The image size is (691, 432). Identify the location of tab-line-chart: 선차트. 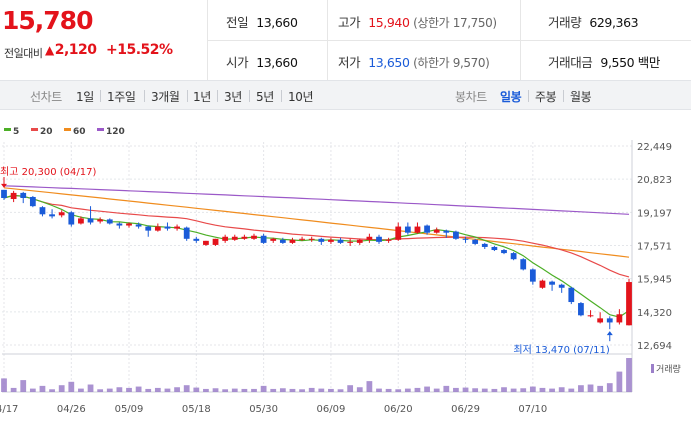
(46, 97).